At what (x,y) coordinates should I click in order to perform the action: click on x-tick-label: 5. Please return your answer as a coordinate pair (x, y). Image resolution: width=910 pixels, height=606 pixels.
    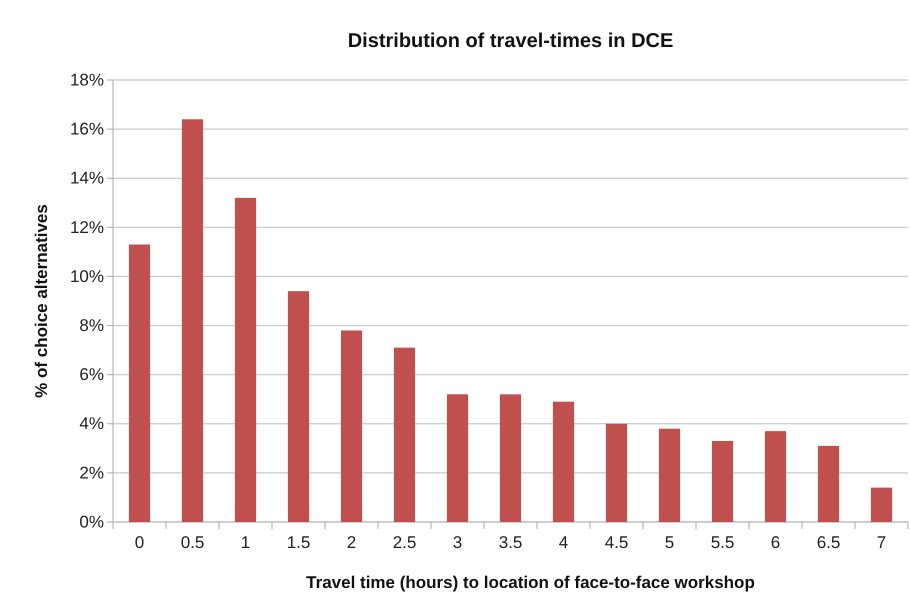
    Looking at the image, I should click on (669, 542).